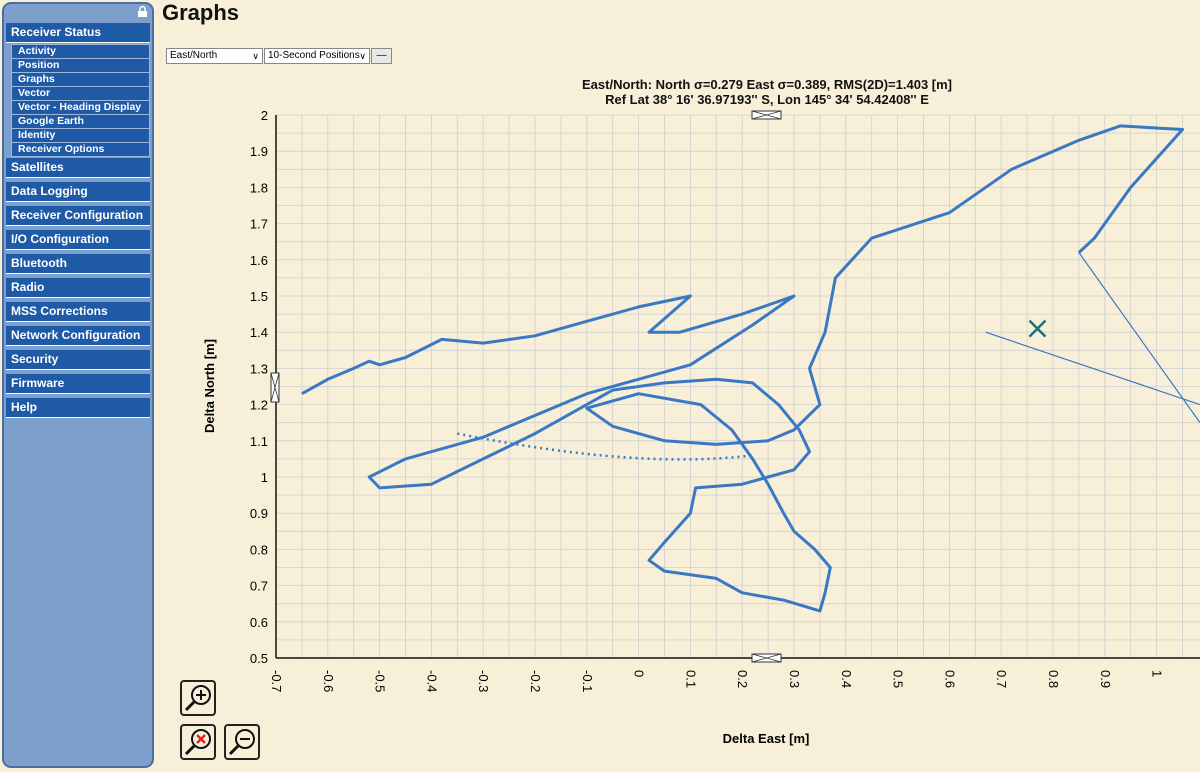 The height and width of the screenshot is (772, 1200). I want to click on zoom-in-icon, so click(197, 698).